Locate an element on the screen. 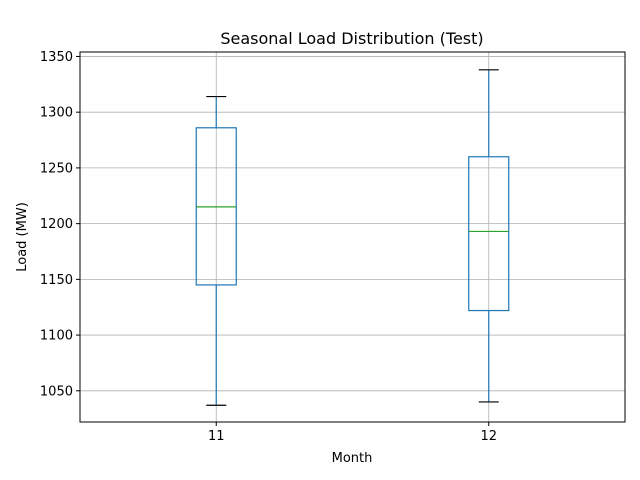 The height and width of the screenshot is (480, 640). x-tick-label: 12 is located at coordinates (488, 436).